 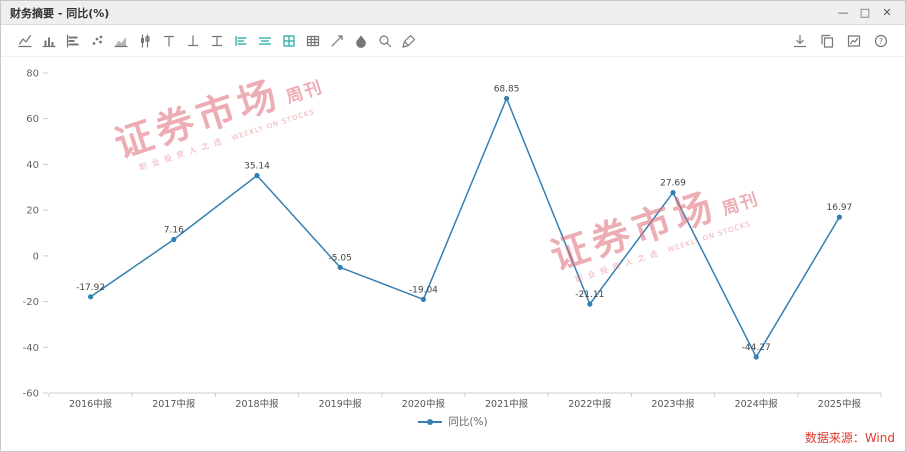 I want to click on svg-text: -19.04, so click(x=423, y=290).